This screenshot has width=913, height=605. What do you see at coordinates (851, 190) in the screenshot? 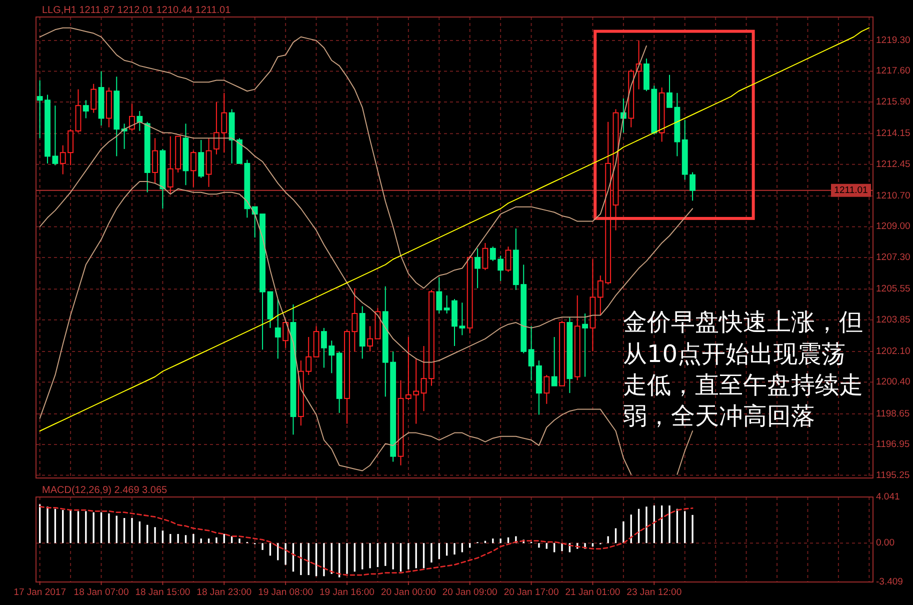
I see `ref-line-label: 1211.01` at bounding box center [851, 190].